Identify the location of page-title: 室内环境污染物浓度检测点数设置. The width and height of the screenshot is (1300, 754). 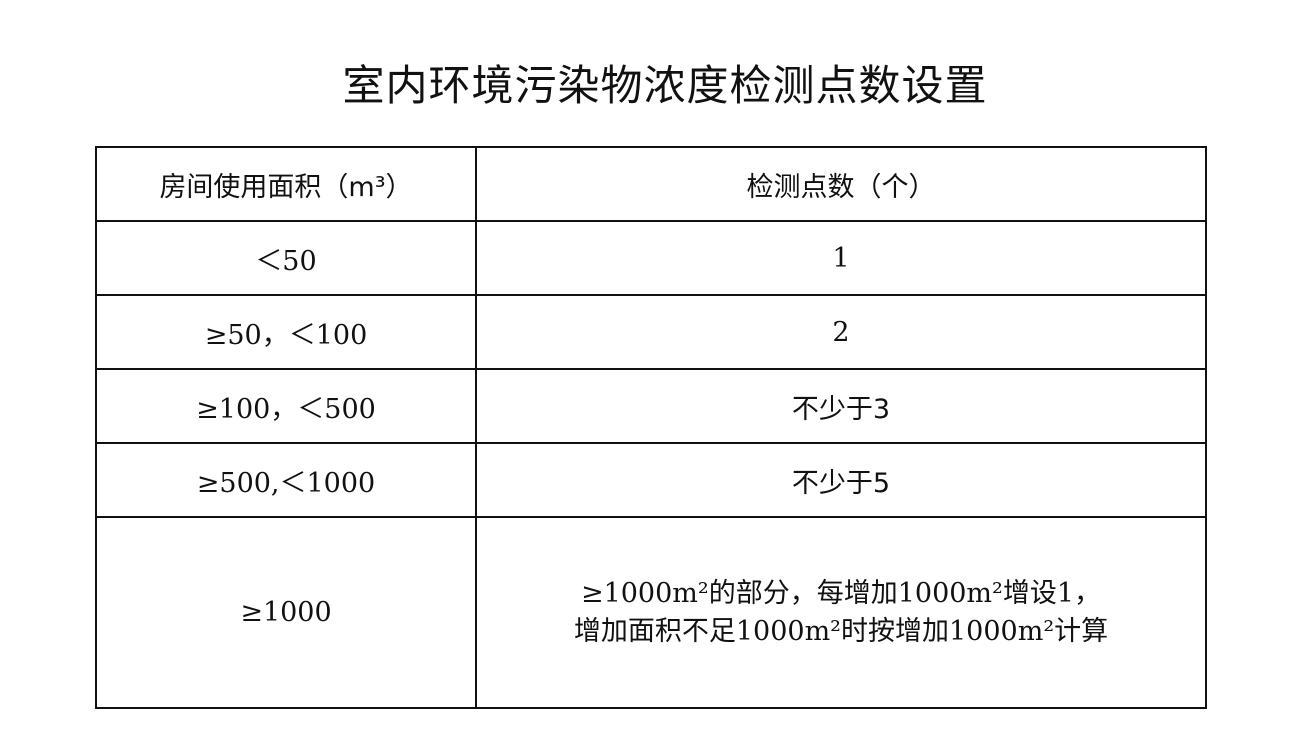
(665, 85).